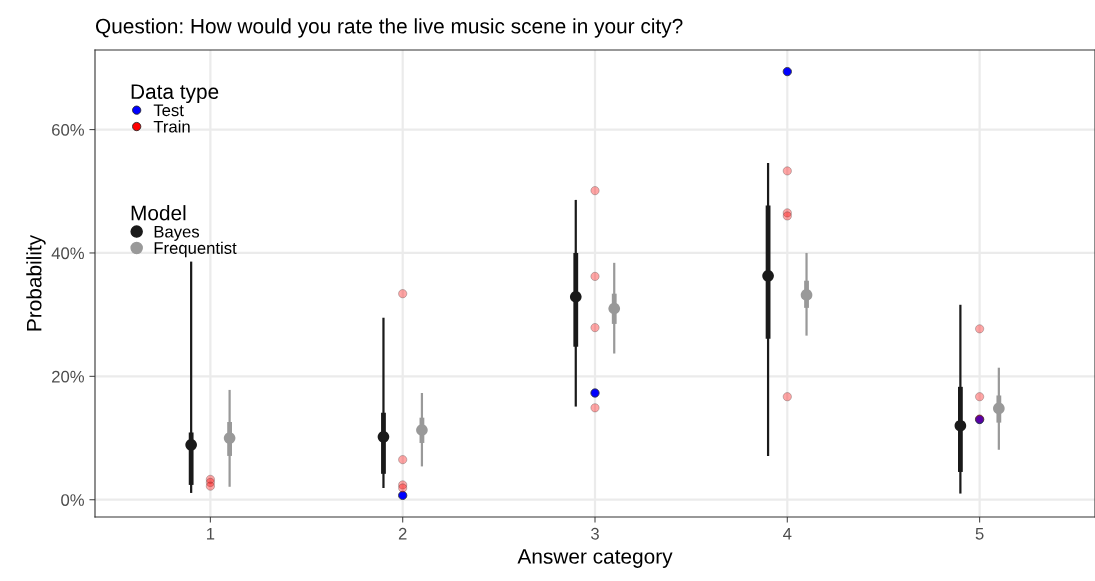 The image size is (1095, 581). What do you see at coordinates (171, 126) in the screenshot?
I see `legend-label: Train` at bounding box center [171, 126].